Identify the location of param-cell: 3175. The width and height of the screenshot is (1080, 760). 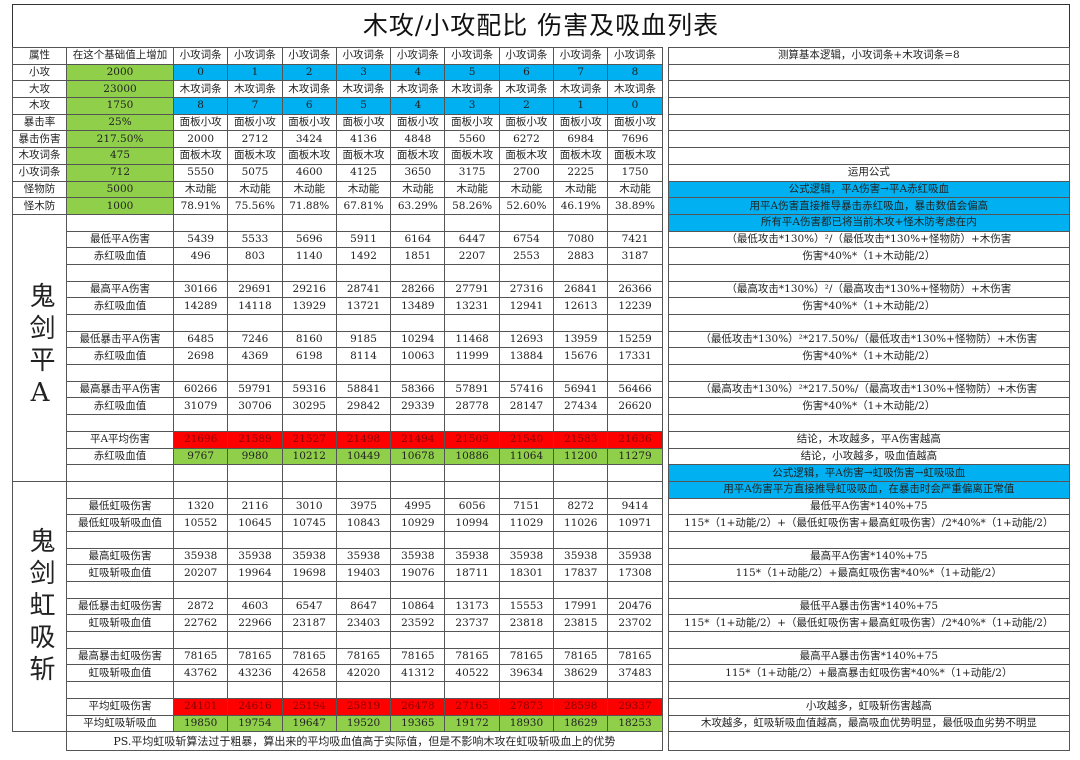
(472, 172).